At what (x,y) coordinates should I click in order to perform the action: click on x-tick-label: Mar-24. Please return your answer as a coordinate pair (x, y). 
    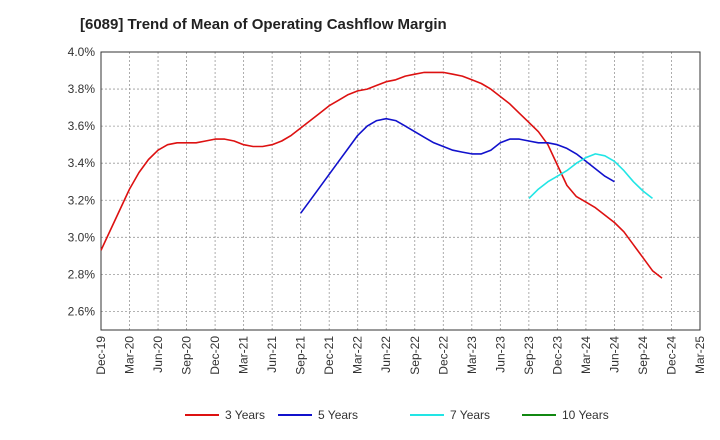
    Looking at the image, I should click on (586, 355).